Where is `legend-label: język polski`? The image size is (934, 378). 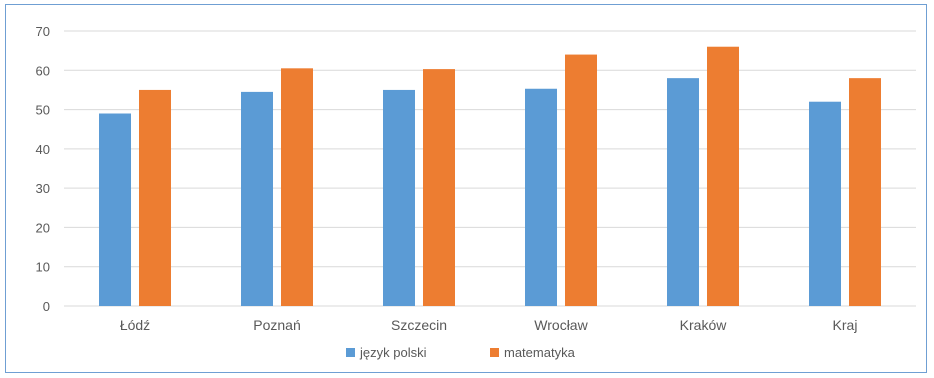 legend-label: język polski is located at coordinates (393, 352).